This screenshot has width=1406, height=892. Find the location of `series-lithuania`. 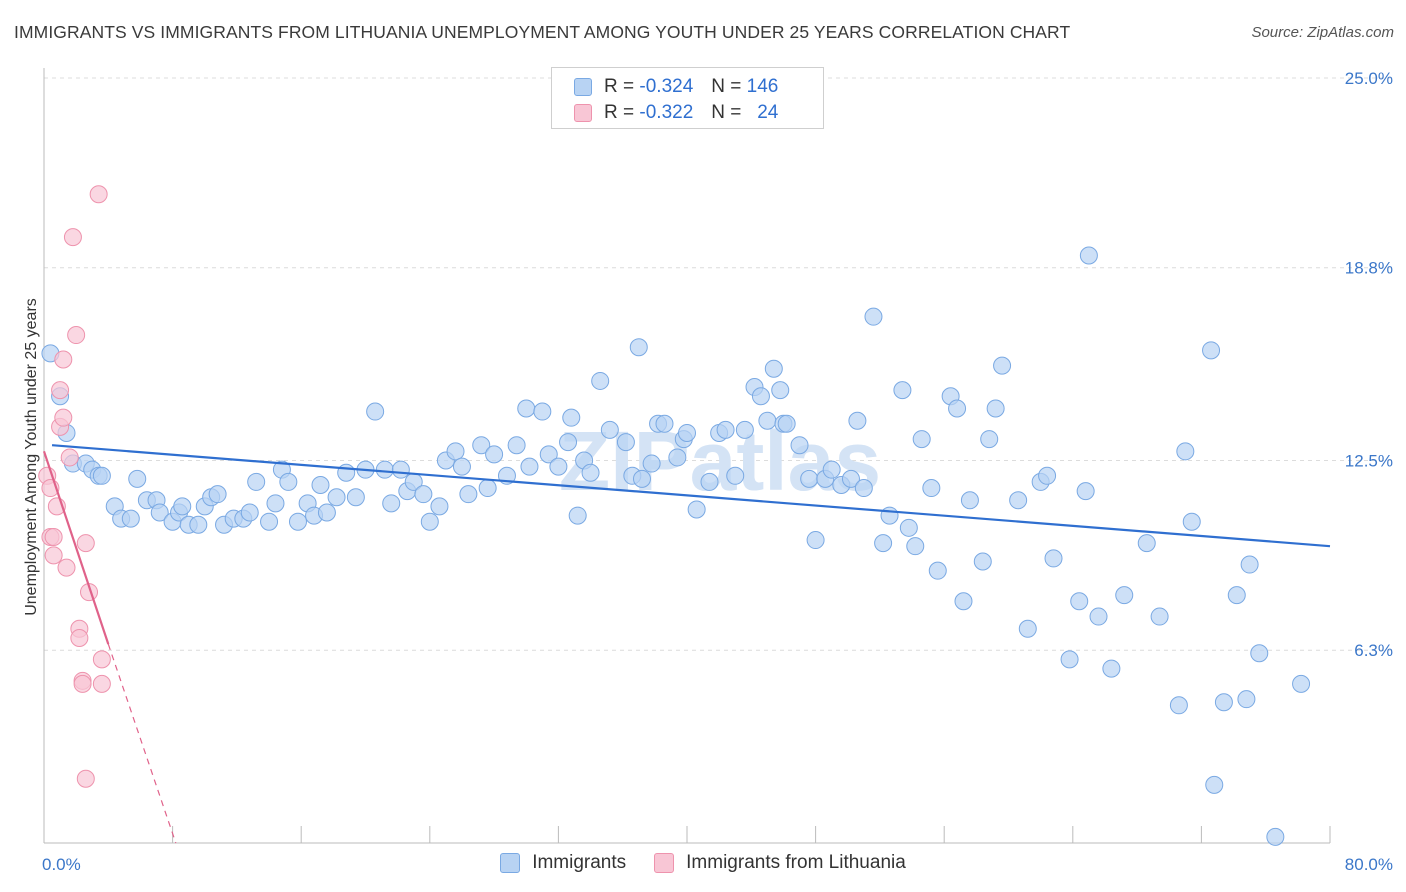

series-lithuania is located at coordinates (74, 486).